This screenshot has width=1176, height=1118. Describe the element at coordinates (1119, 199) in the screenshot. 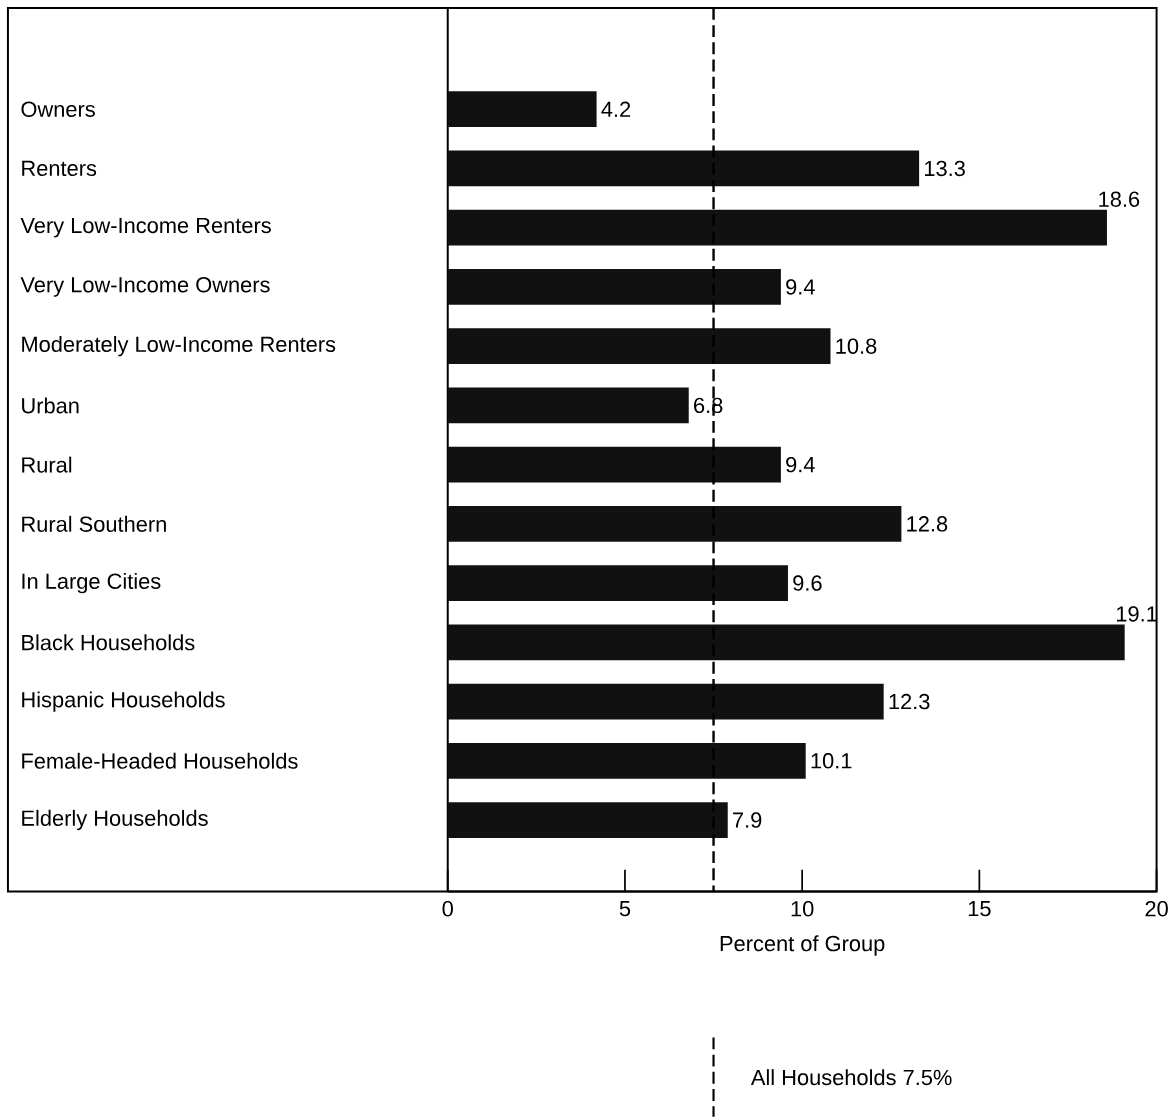

I see `data-label: 18.6` at that location.